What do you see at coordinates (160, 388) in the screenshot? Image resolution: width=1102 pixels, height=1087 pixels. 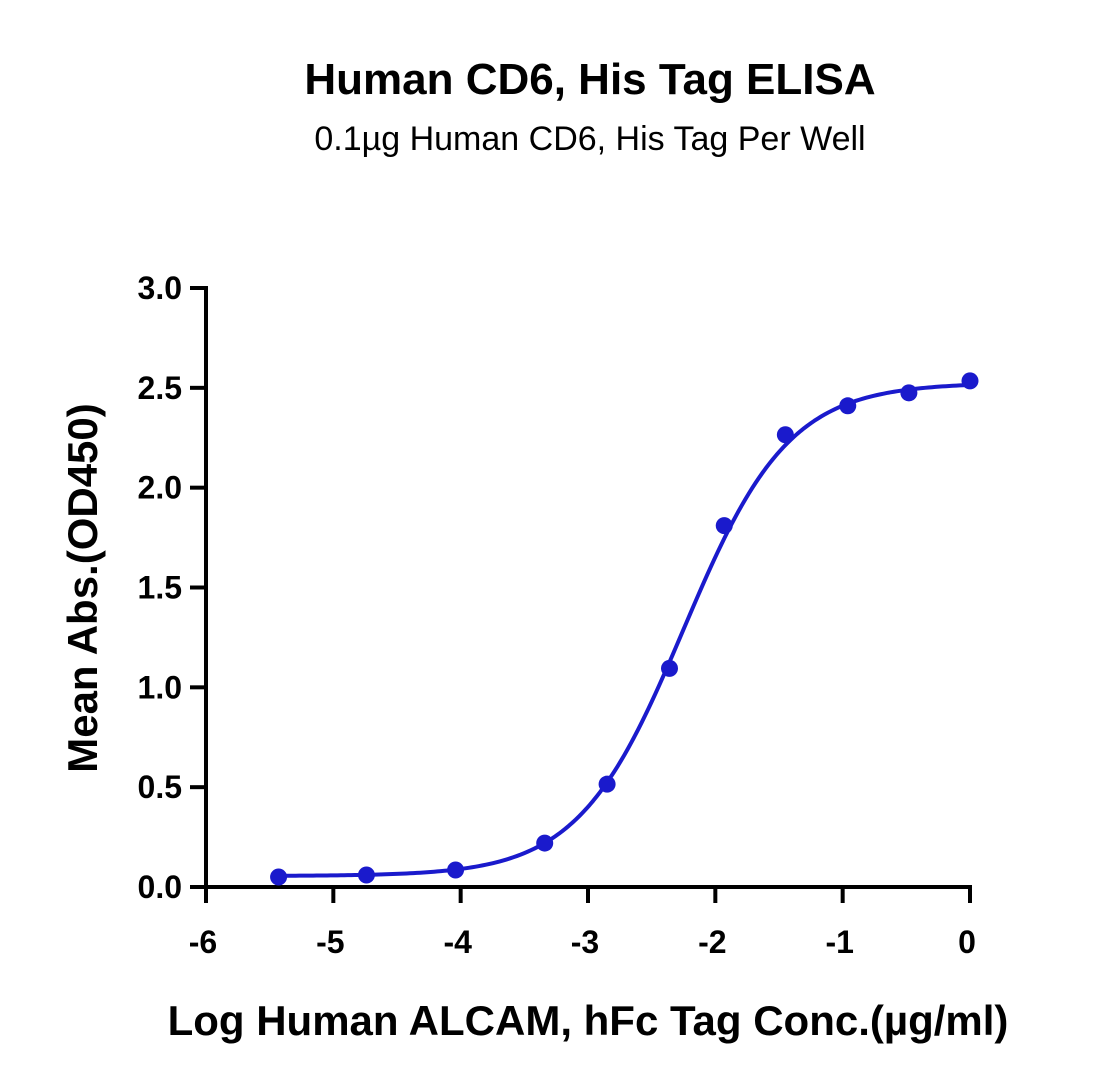 I see `y-tick-label: 2.5` at bounding box center [160, 388].